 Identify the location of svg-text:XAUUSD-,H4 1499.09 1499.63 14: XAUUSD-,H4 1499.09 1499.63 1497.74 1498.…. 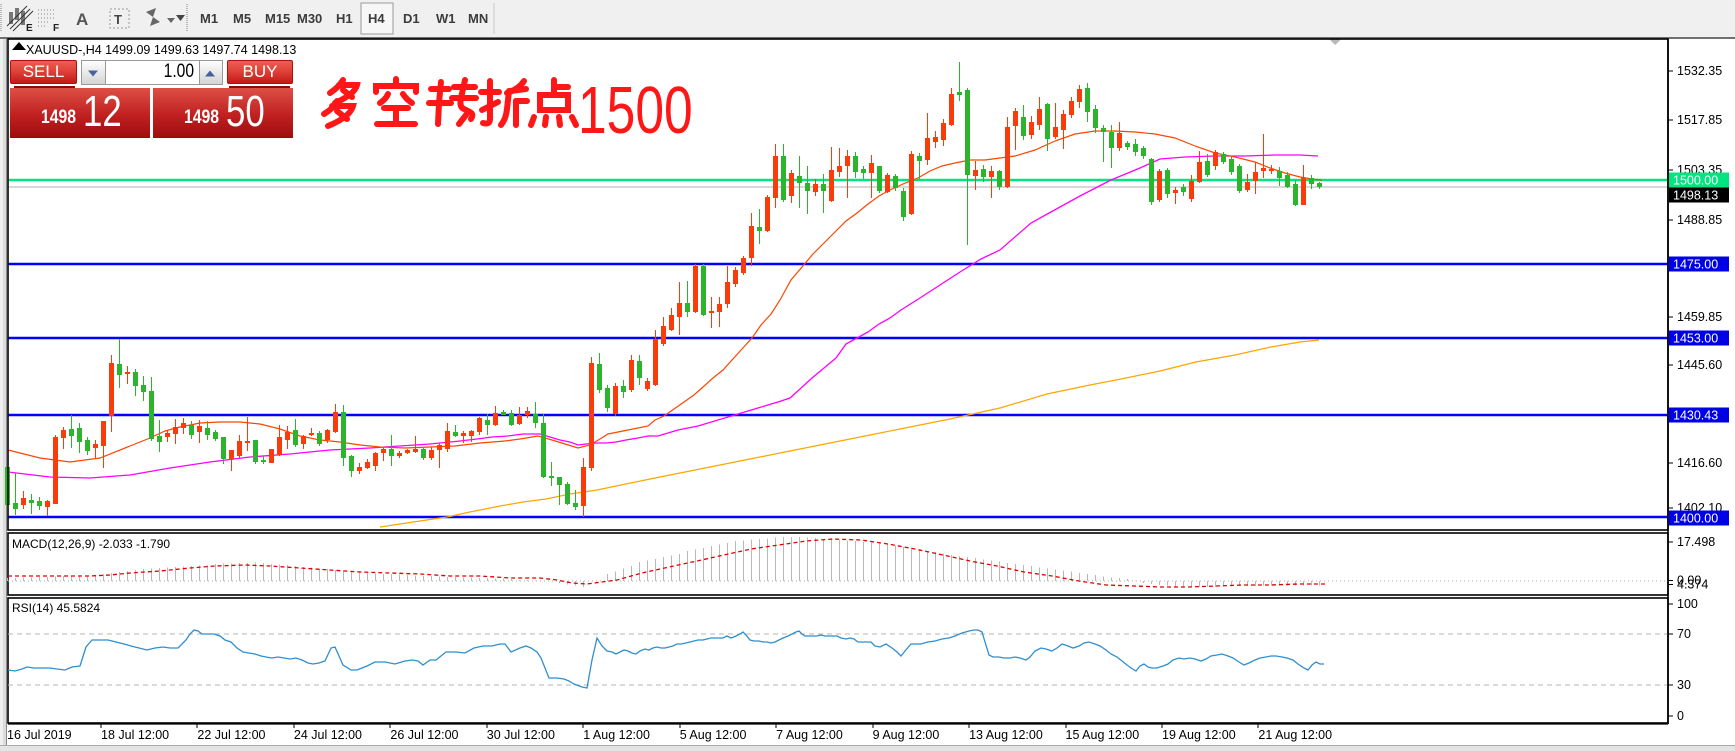
(161, 50).